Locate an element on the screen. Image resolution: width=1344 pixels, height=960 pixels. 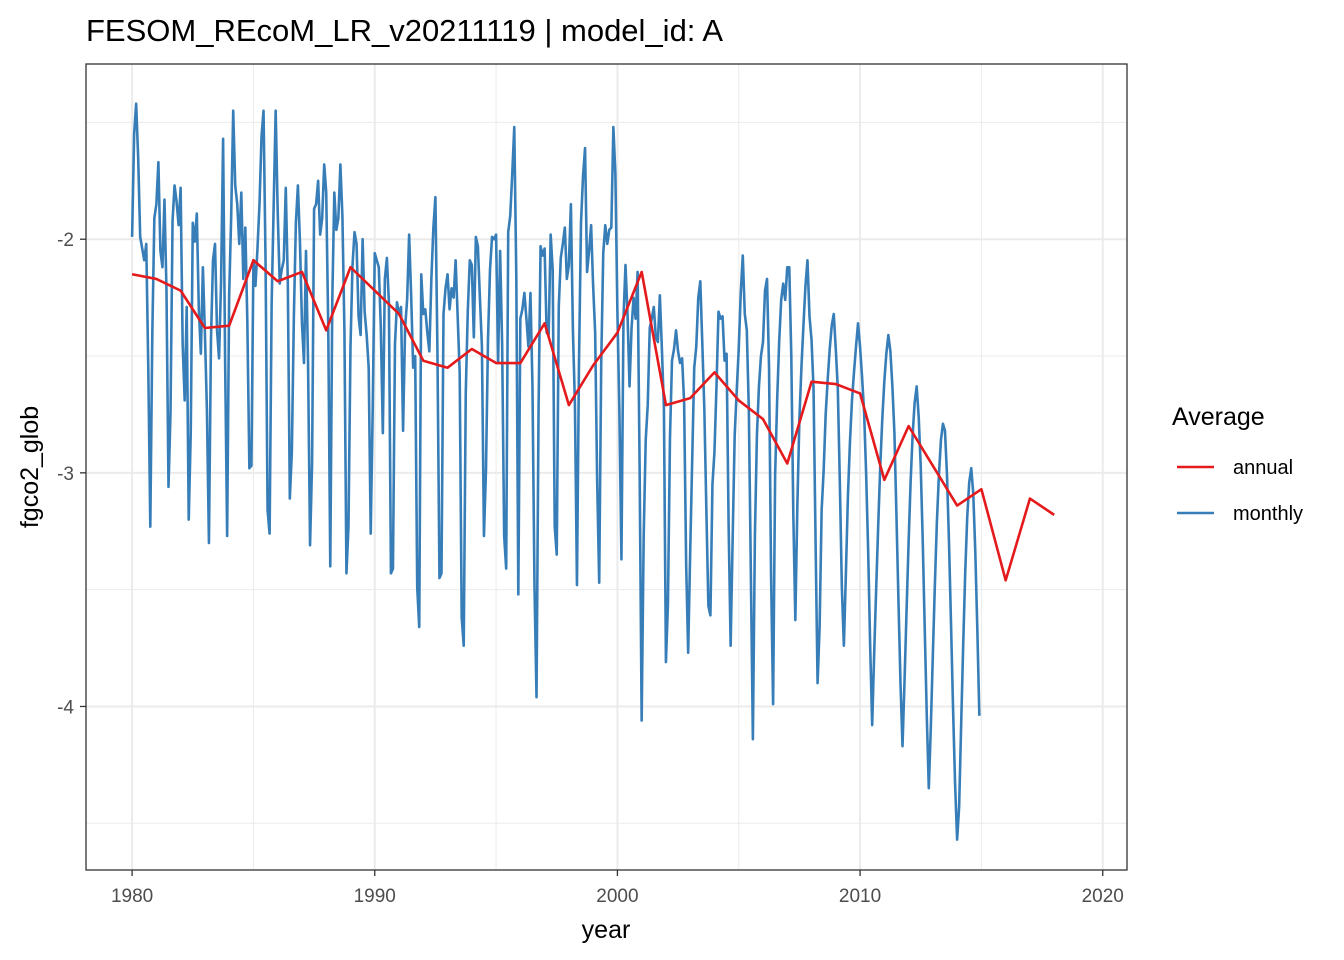
y-axis-title: fgco2_glob is located at coordinates (30, 467).